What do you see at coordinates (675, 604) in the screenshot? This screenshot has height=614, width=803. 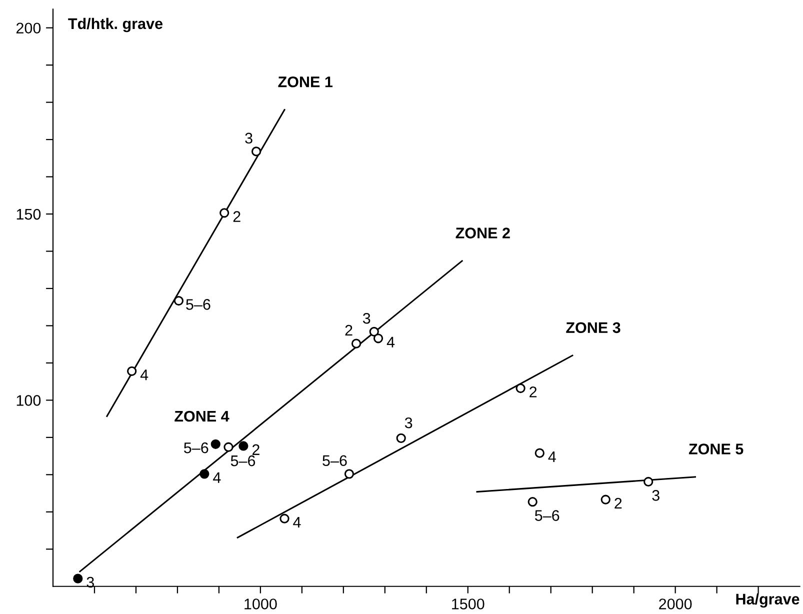 I see `x-tick-label: 2000` at bounding box center [675, 604].